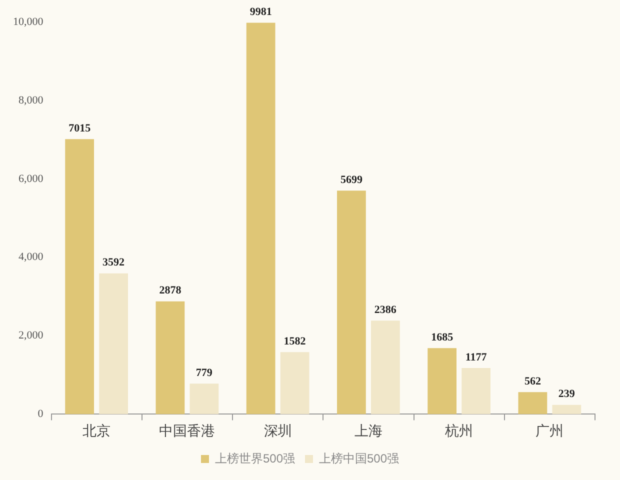 The width and height of the screenshot is (620, 480). I want to click on data-label: 562, so click(533, 382).